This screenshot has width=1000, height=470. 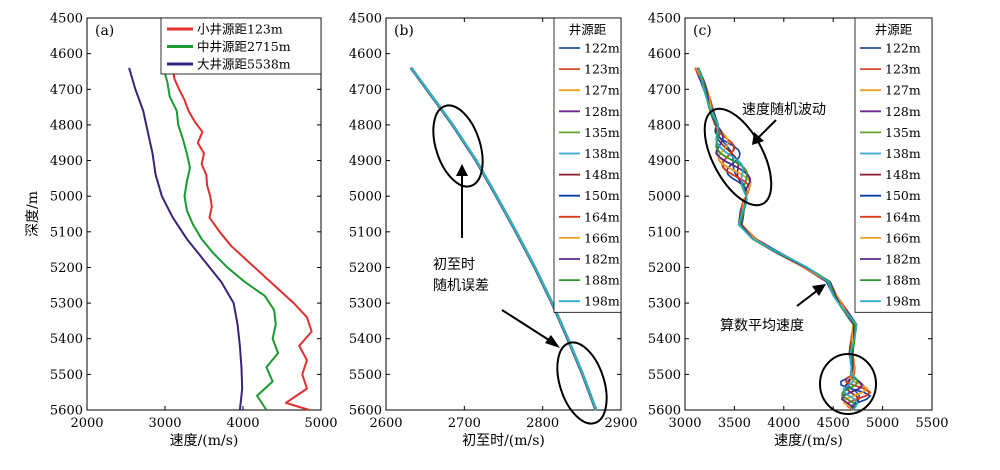 I want to click on series-line-128m, so click(x=780, y=239).